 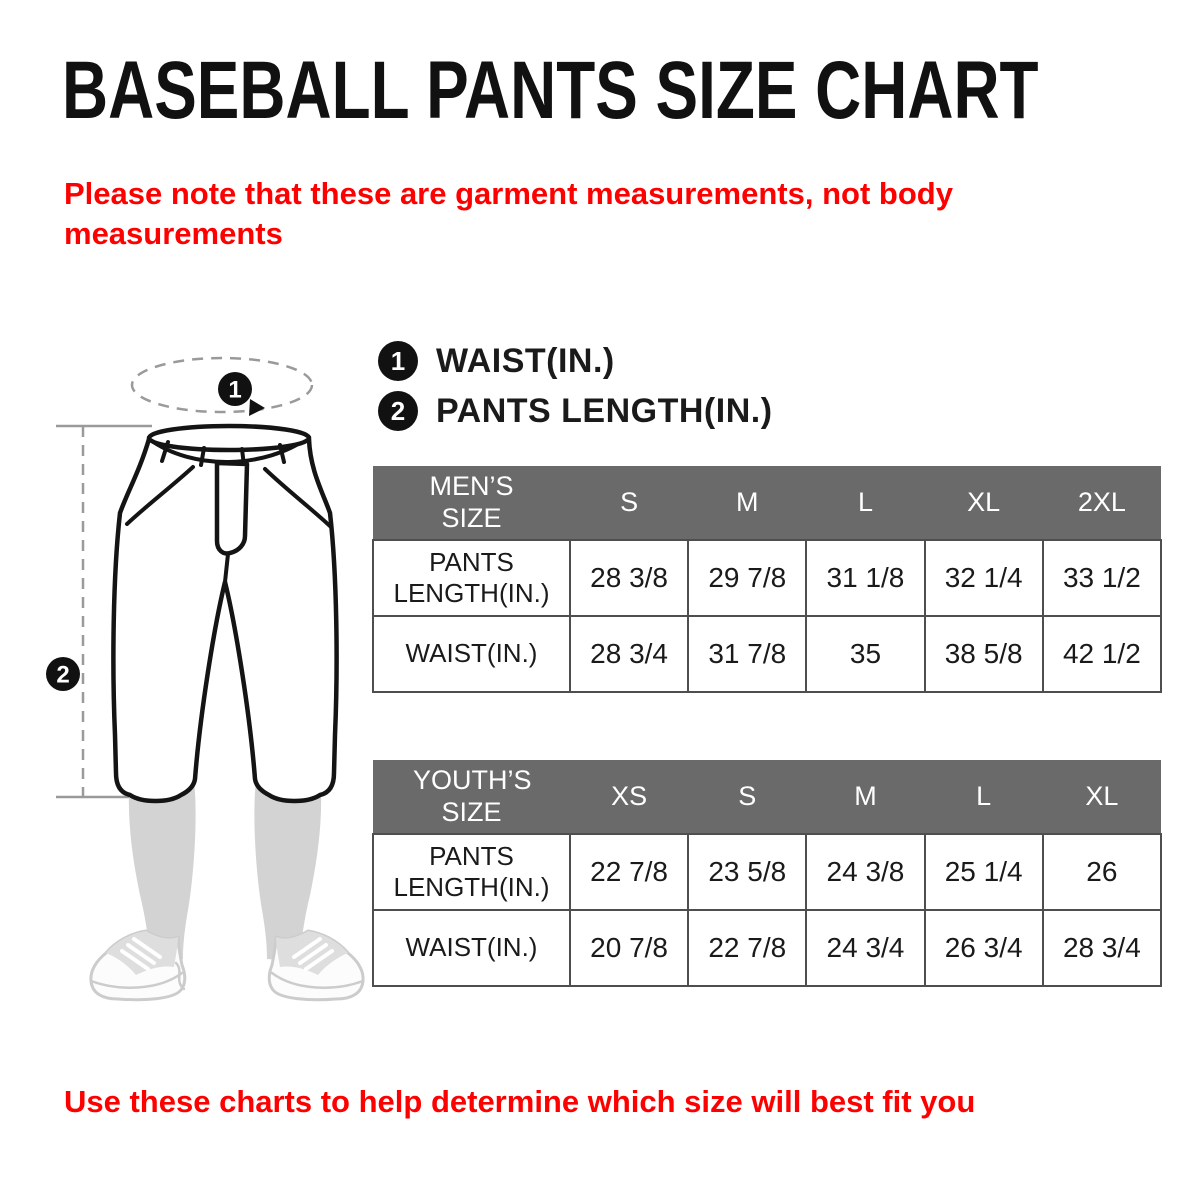 I want to click on diagram-marker-2-icon: 2, so click(x=63, y=674).